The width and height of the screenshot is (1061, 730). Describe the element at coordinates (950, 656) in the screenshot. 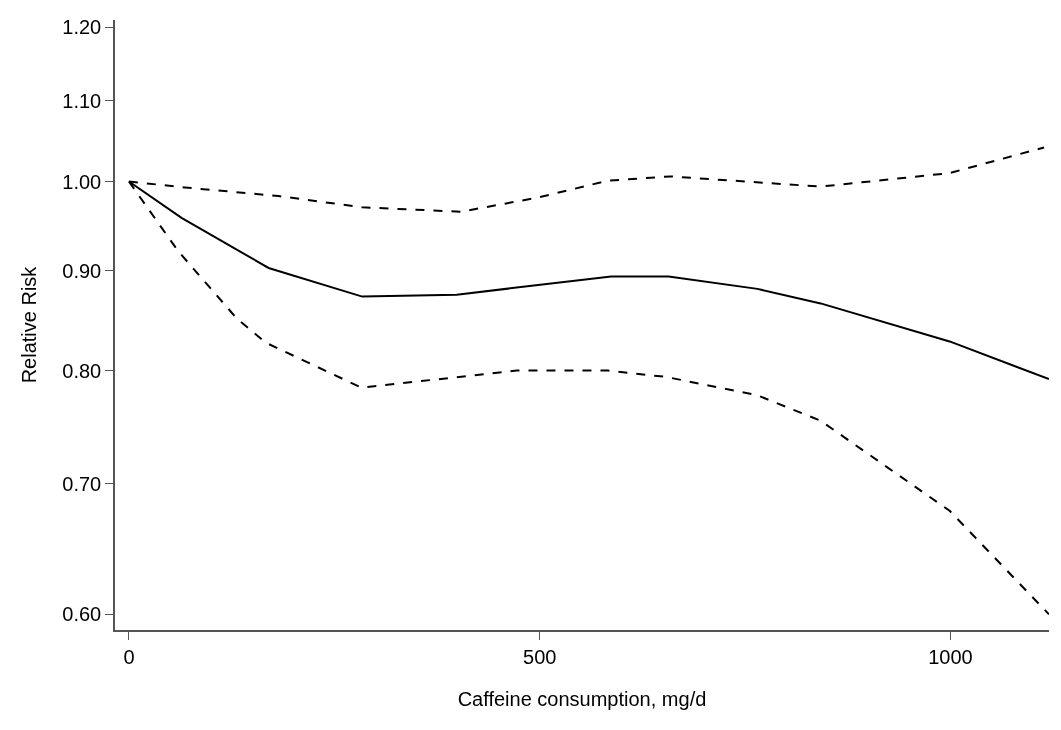

I see `x-tick-label: 1000` at that location.